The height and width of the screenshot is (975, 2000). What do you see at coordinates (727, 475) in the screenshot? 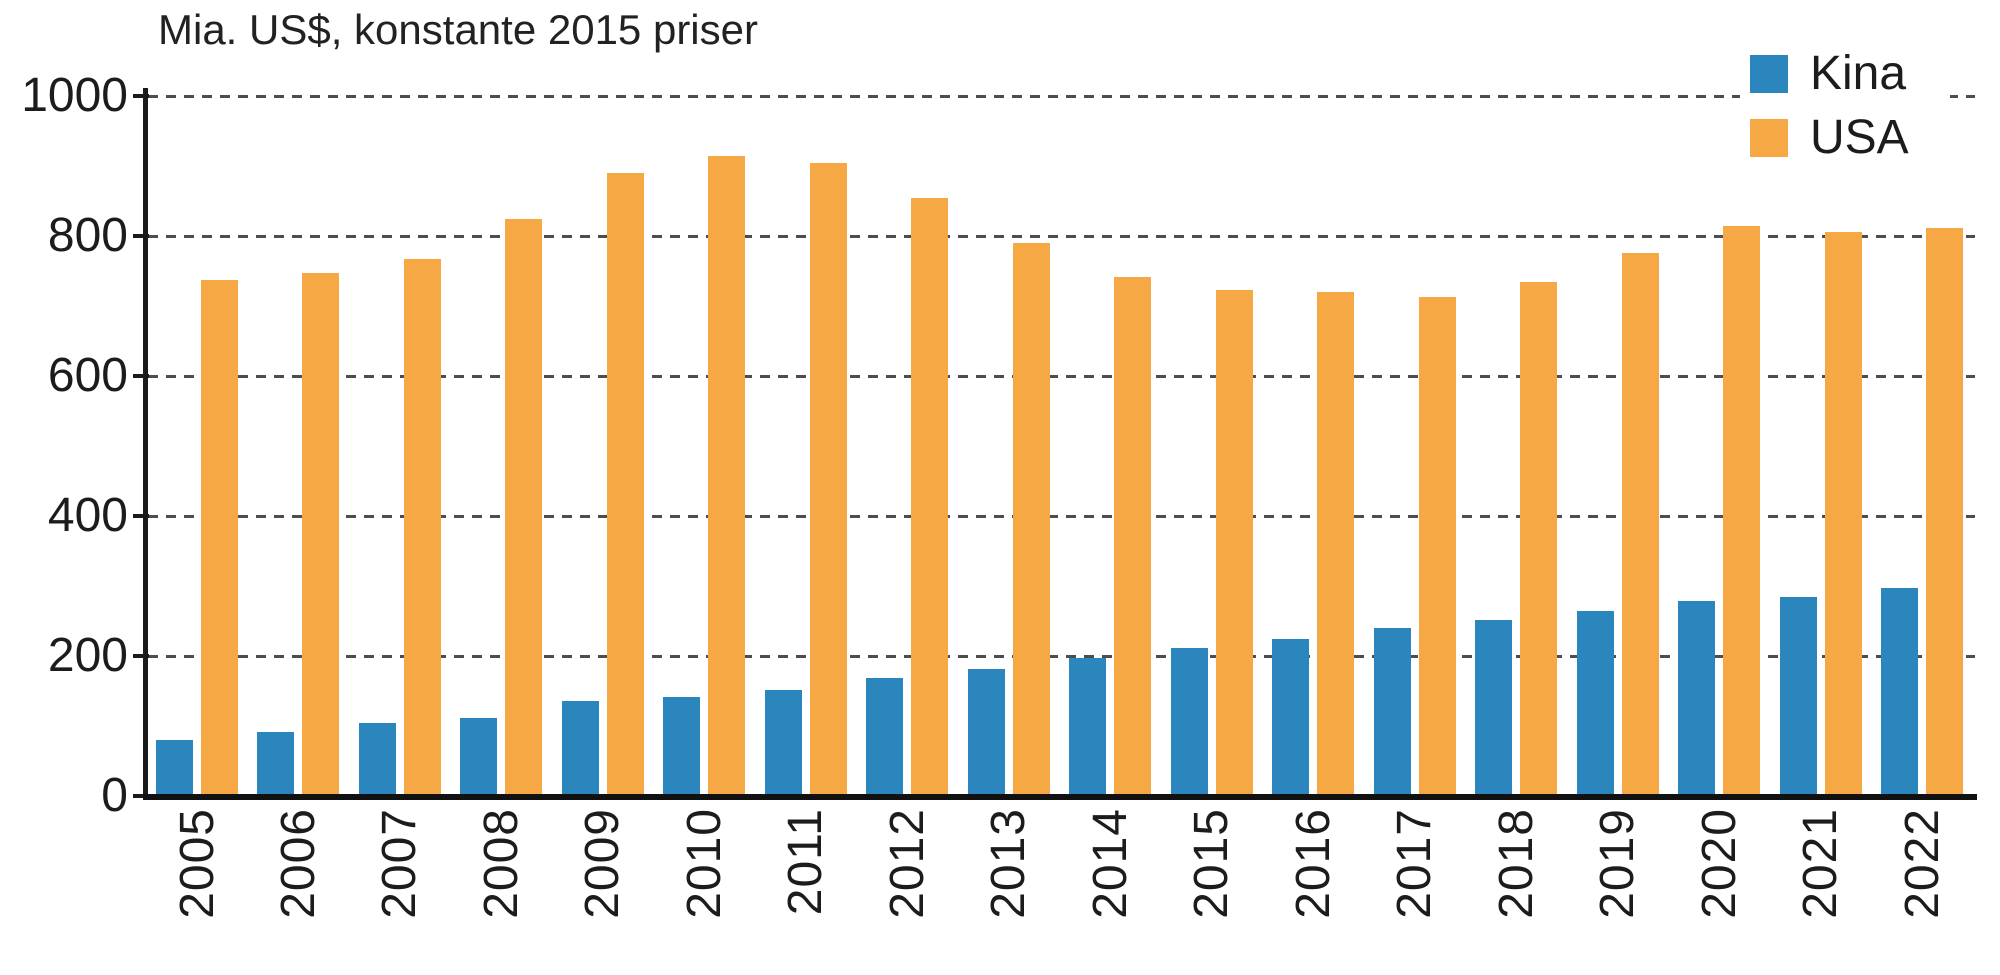
I see `bar-usa-2010` at bounding box center [727, 475].